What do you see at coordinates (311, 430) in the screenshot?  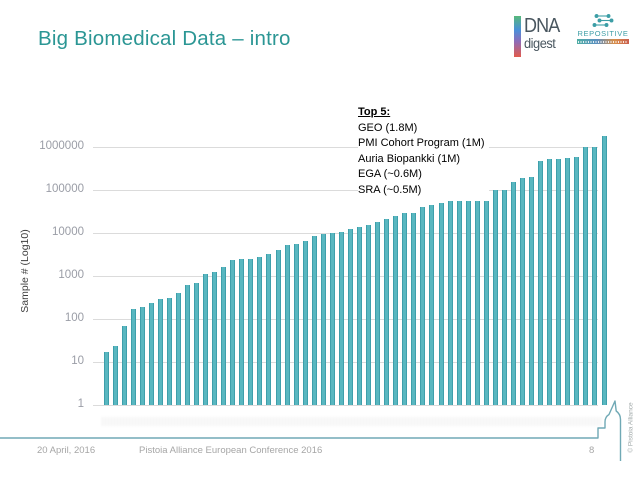 I see `pistoia-flask-footer-line` at bounding box center [311, 430].